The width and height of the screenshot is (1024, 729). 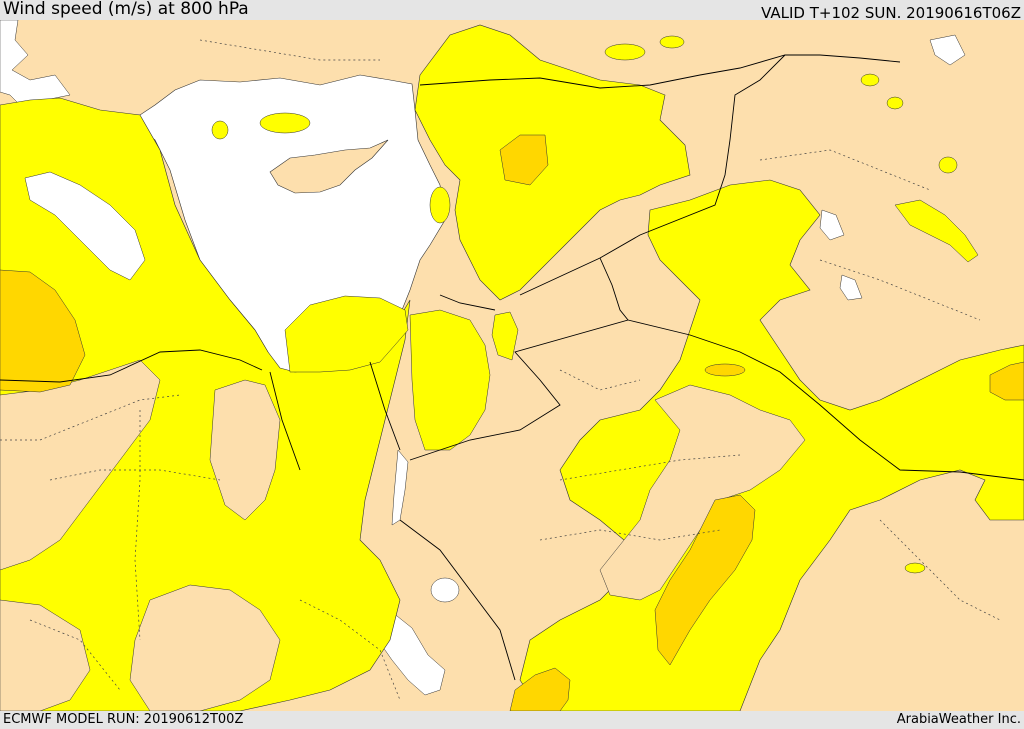 I want to click on land-patch-southwest, so click(x=45, y=655).